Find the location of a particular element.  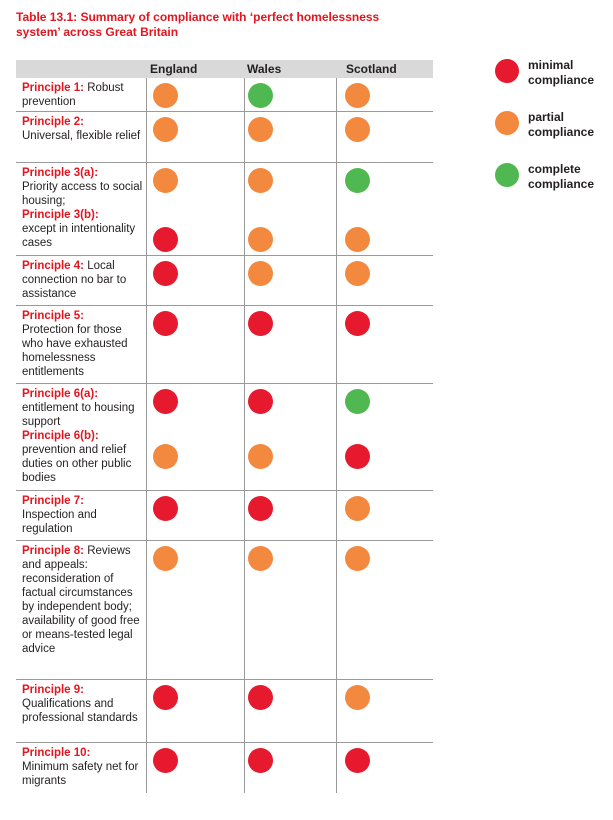

principle-description: Robust prevention is located at coordinates (73, 95).